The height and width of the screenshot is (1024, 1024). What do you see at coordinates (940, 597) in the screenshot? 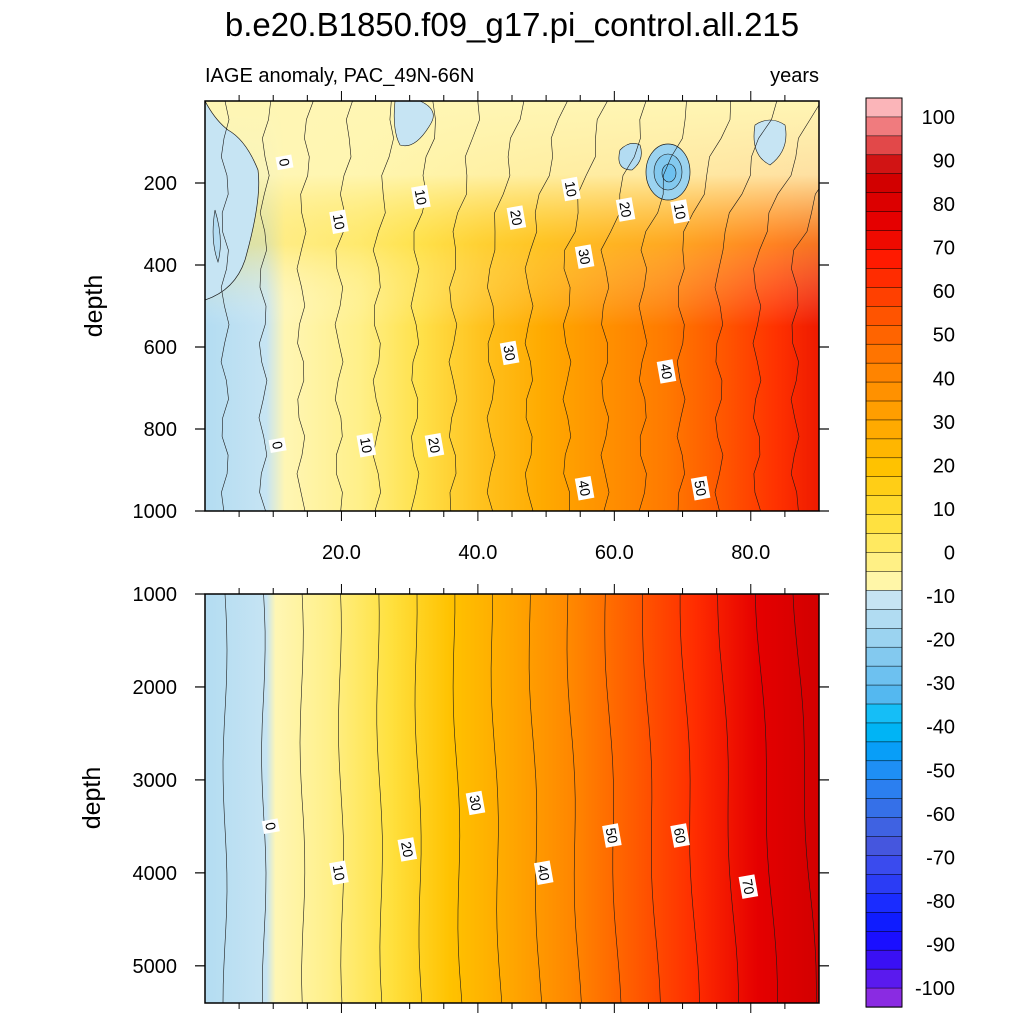
I see `colorbar-label: -10` at bounding box center [940, 597].